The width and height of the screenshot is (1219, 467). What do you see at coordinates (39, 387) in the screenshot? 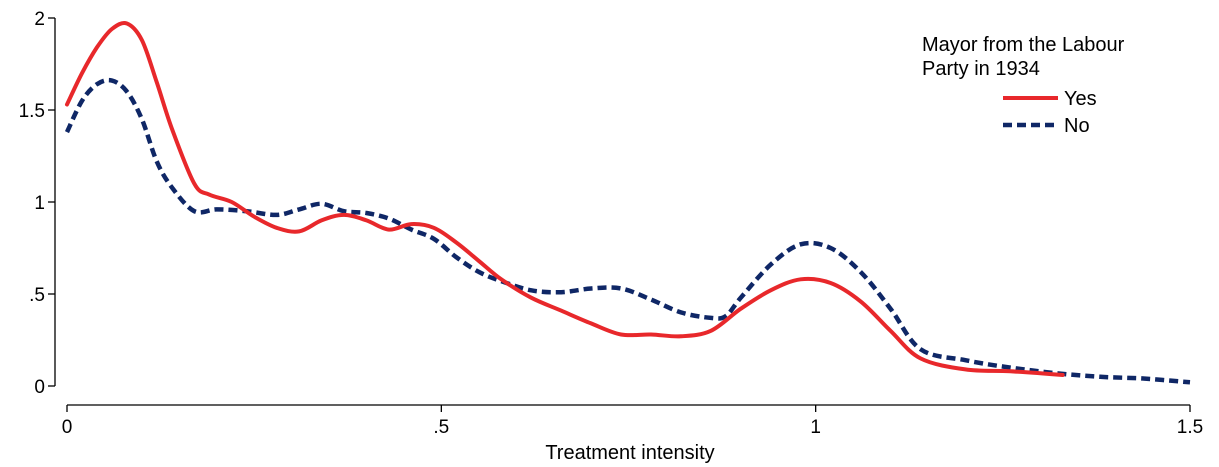
I see `y-tick-label: 0` at bounding box center [39, 387].